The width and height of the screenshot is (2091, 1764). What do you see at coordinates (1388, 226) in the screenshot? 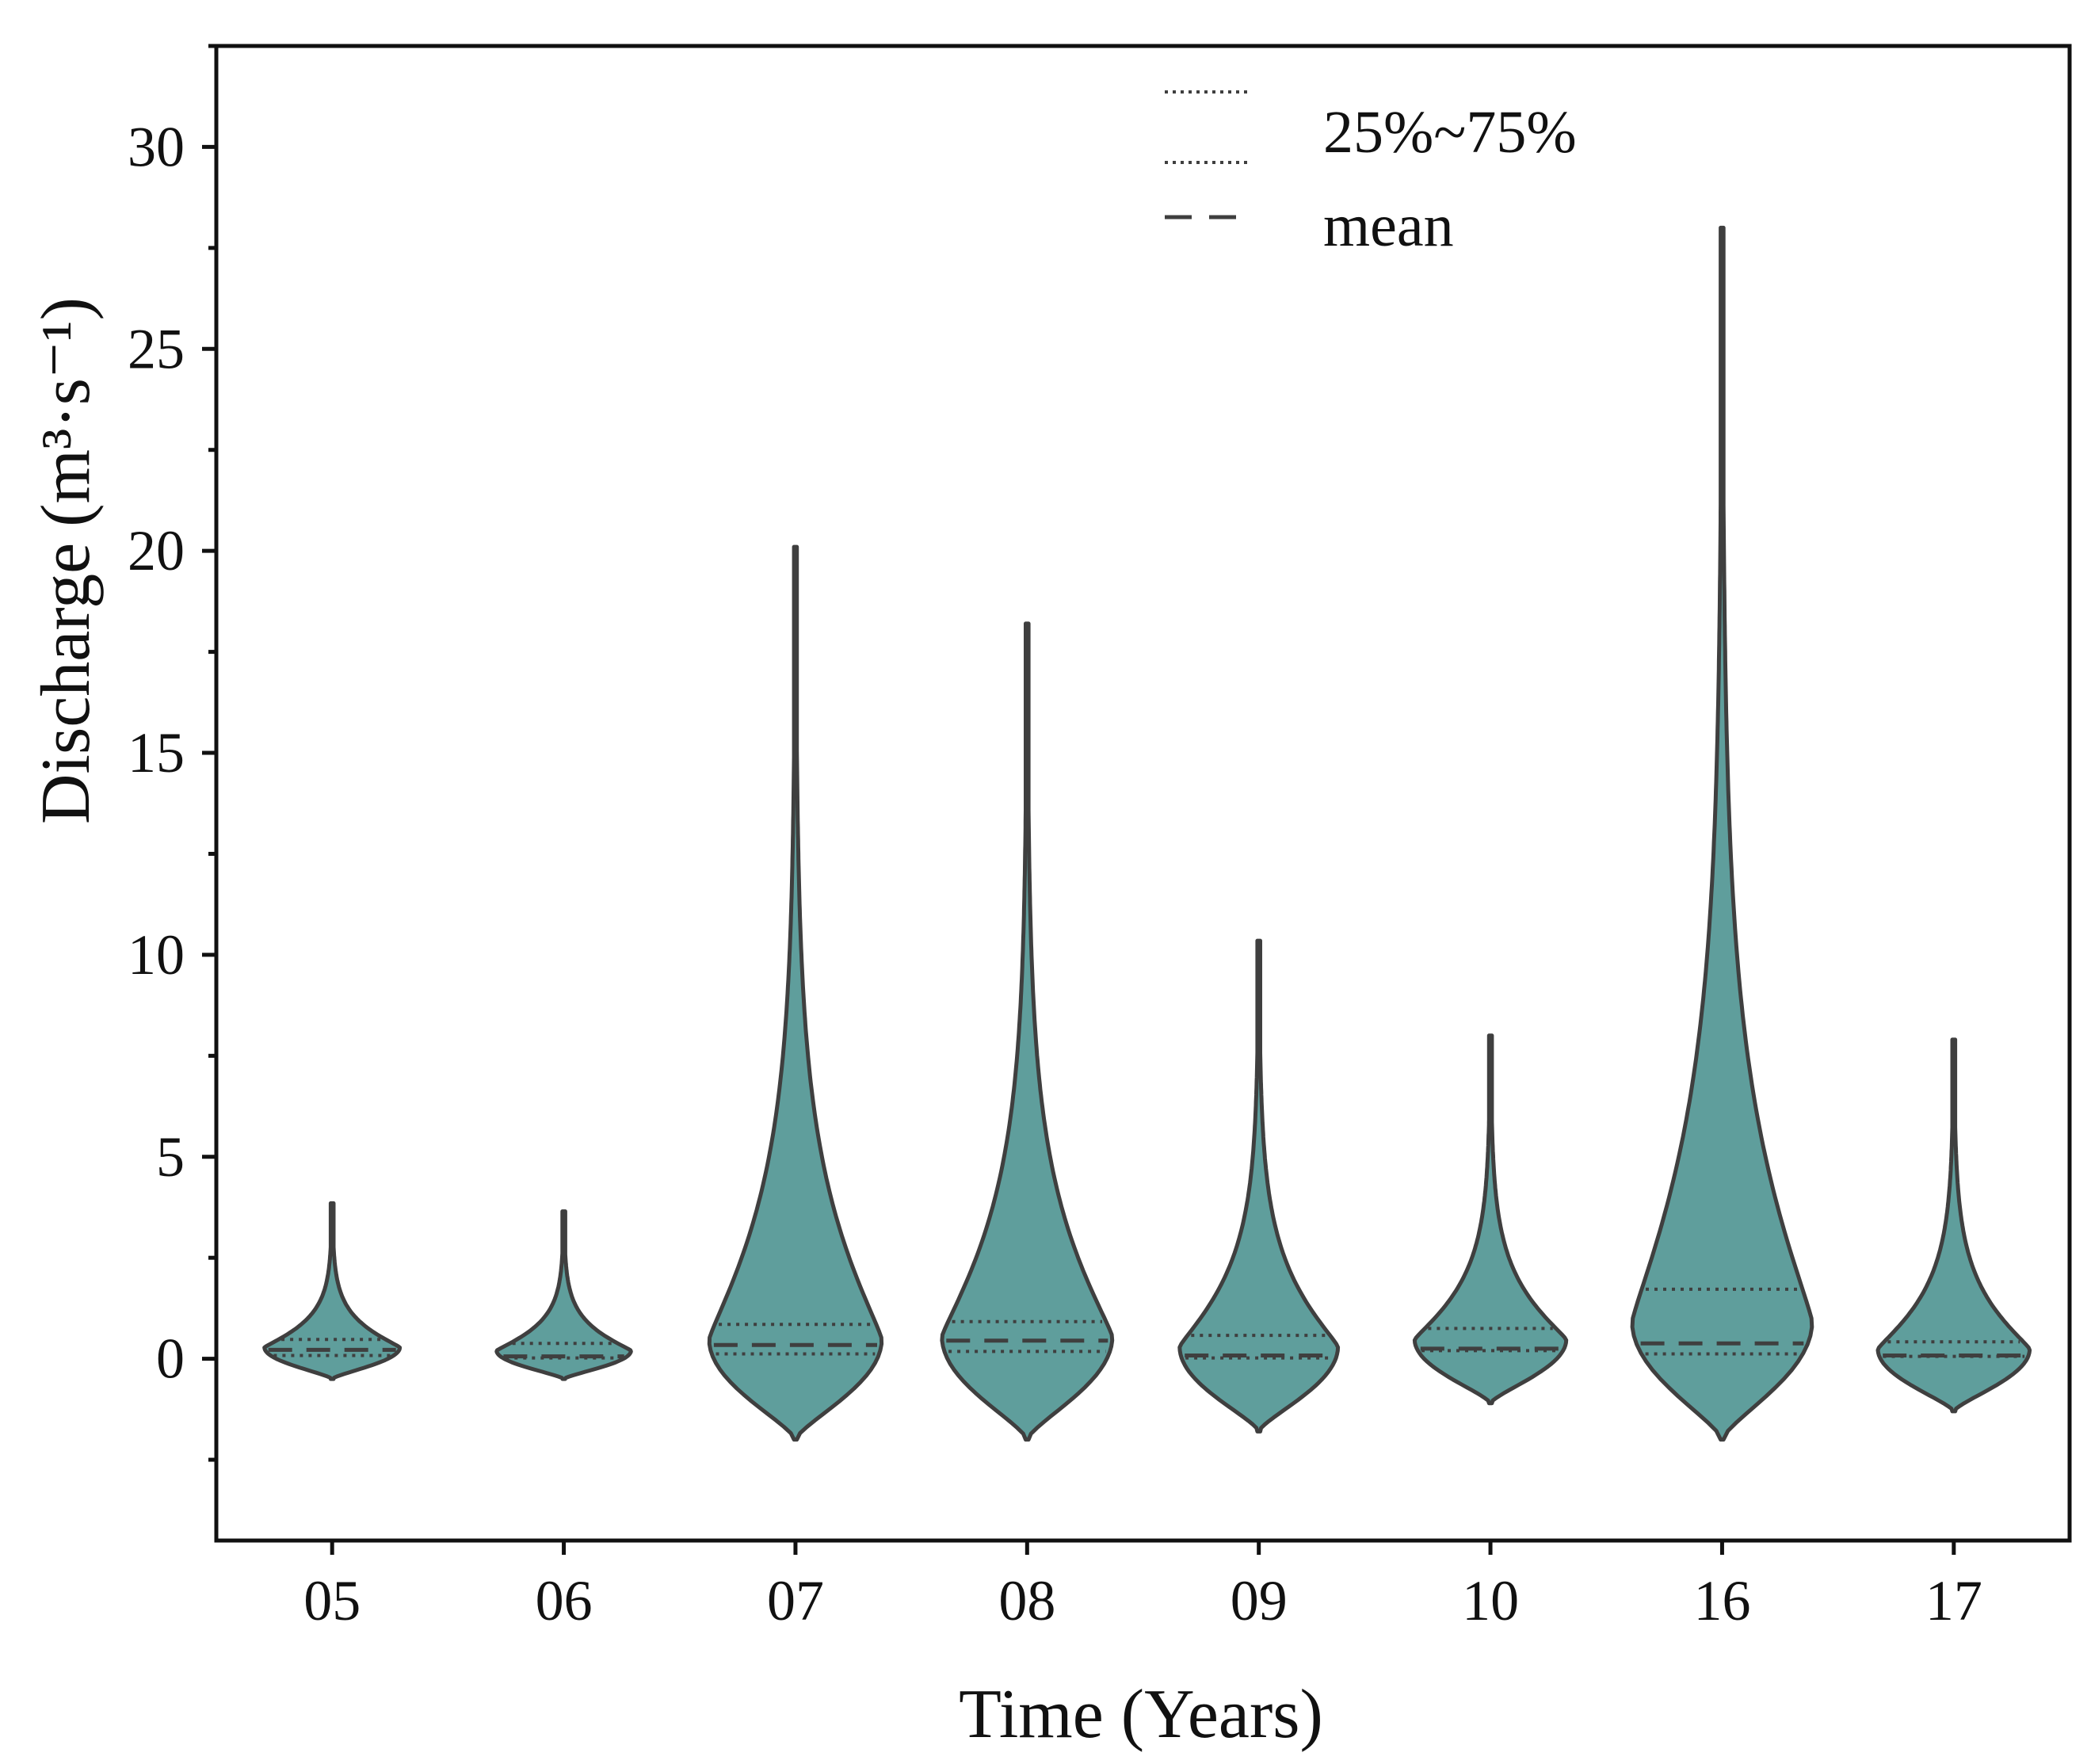
I see `legend-label-mean: mean` at bounding box center [1388, 226].